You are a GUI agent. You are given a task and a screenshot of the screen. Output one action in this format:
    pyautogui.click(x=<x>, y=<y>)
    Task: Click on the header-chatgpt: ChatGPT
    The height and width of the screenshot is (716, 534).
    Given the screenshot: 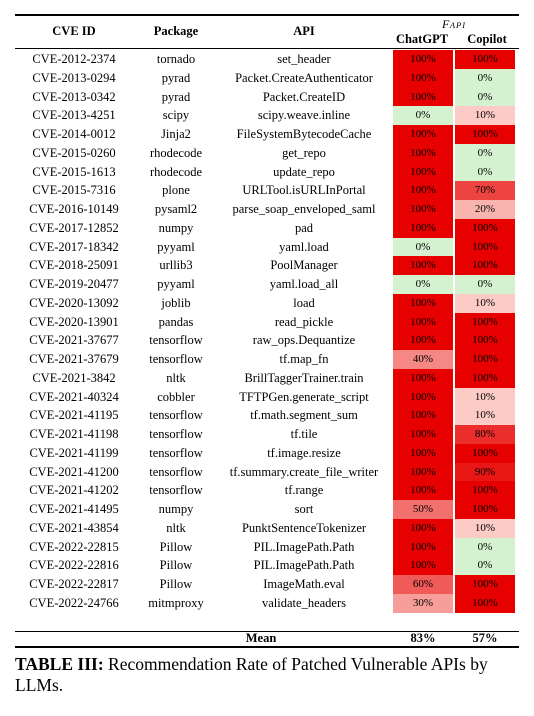 What is the action you would take?
    pyautogui.click(x=422, y=39)
    